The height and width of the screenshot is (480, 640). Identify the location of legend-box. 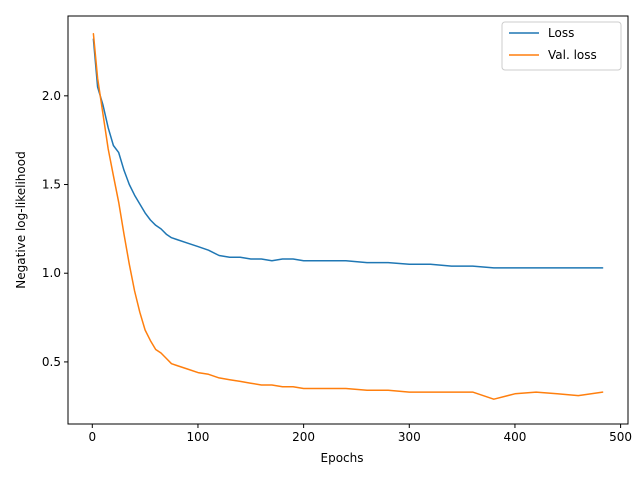
(561, 46).